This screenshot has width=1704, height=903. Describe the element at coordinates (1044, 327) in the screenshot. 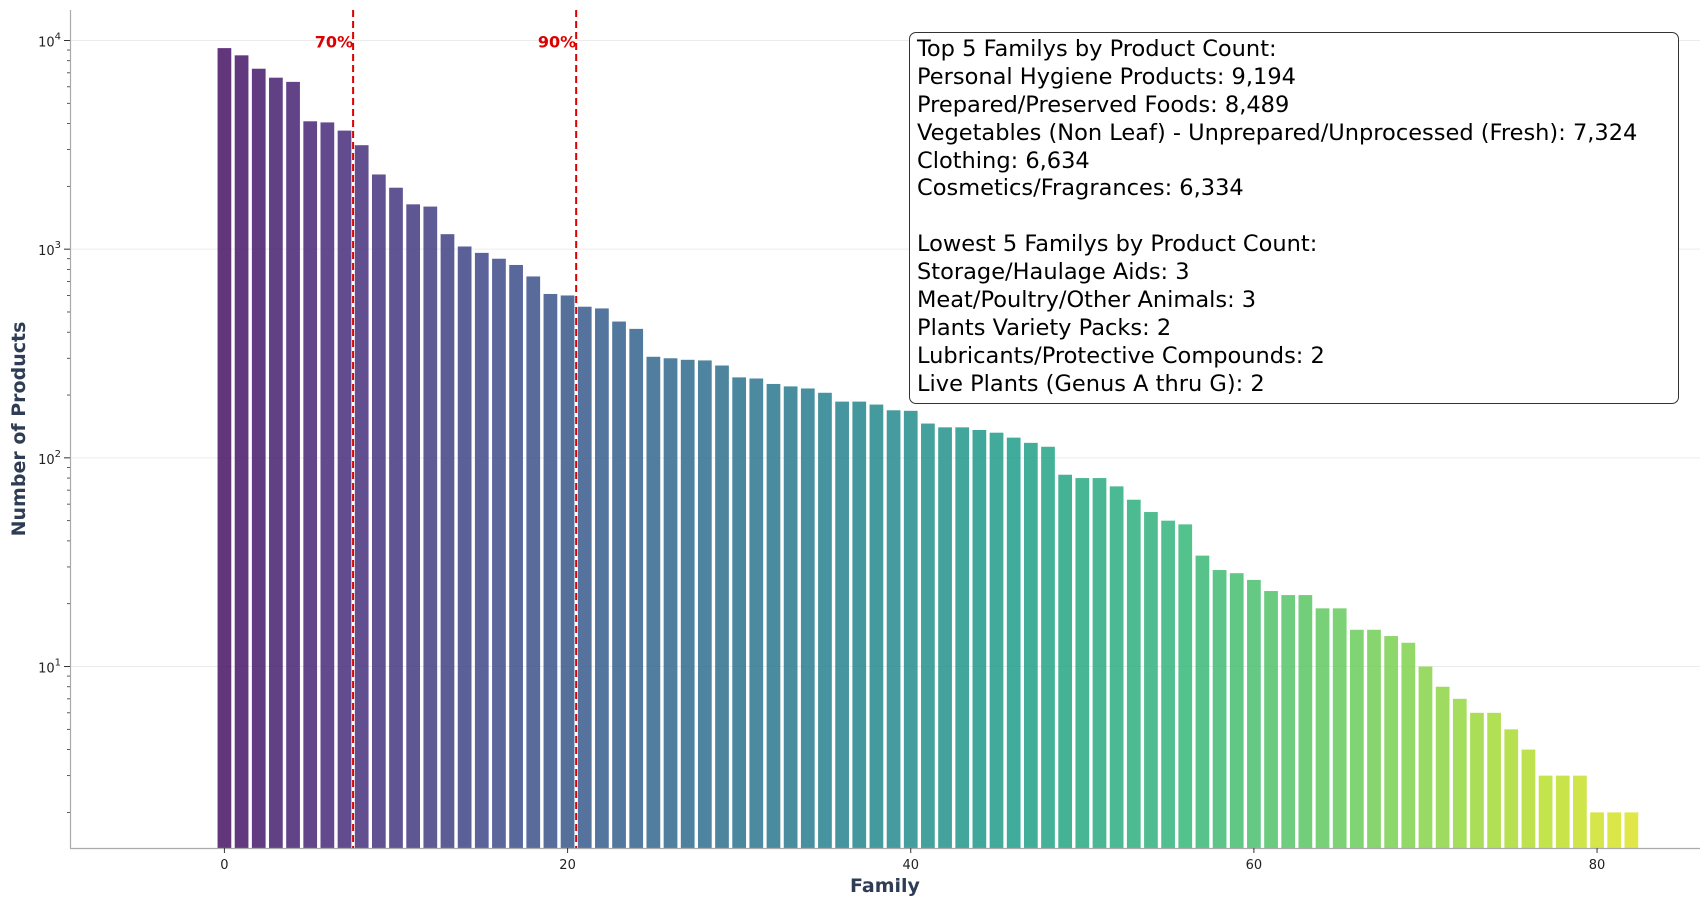

I see `lowest-family-item: Plants Variety Packs: 2` at that location.